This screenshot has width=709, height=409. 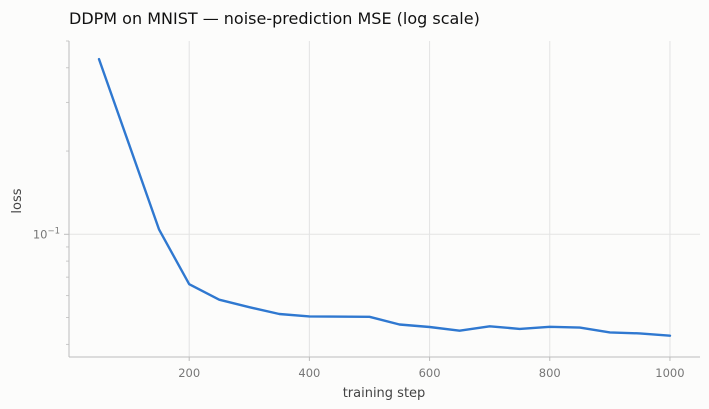 I want to click on y-tick-label: 10−1, so click(x=46, y=233).